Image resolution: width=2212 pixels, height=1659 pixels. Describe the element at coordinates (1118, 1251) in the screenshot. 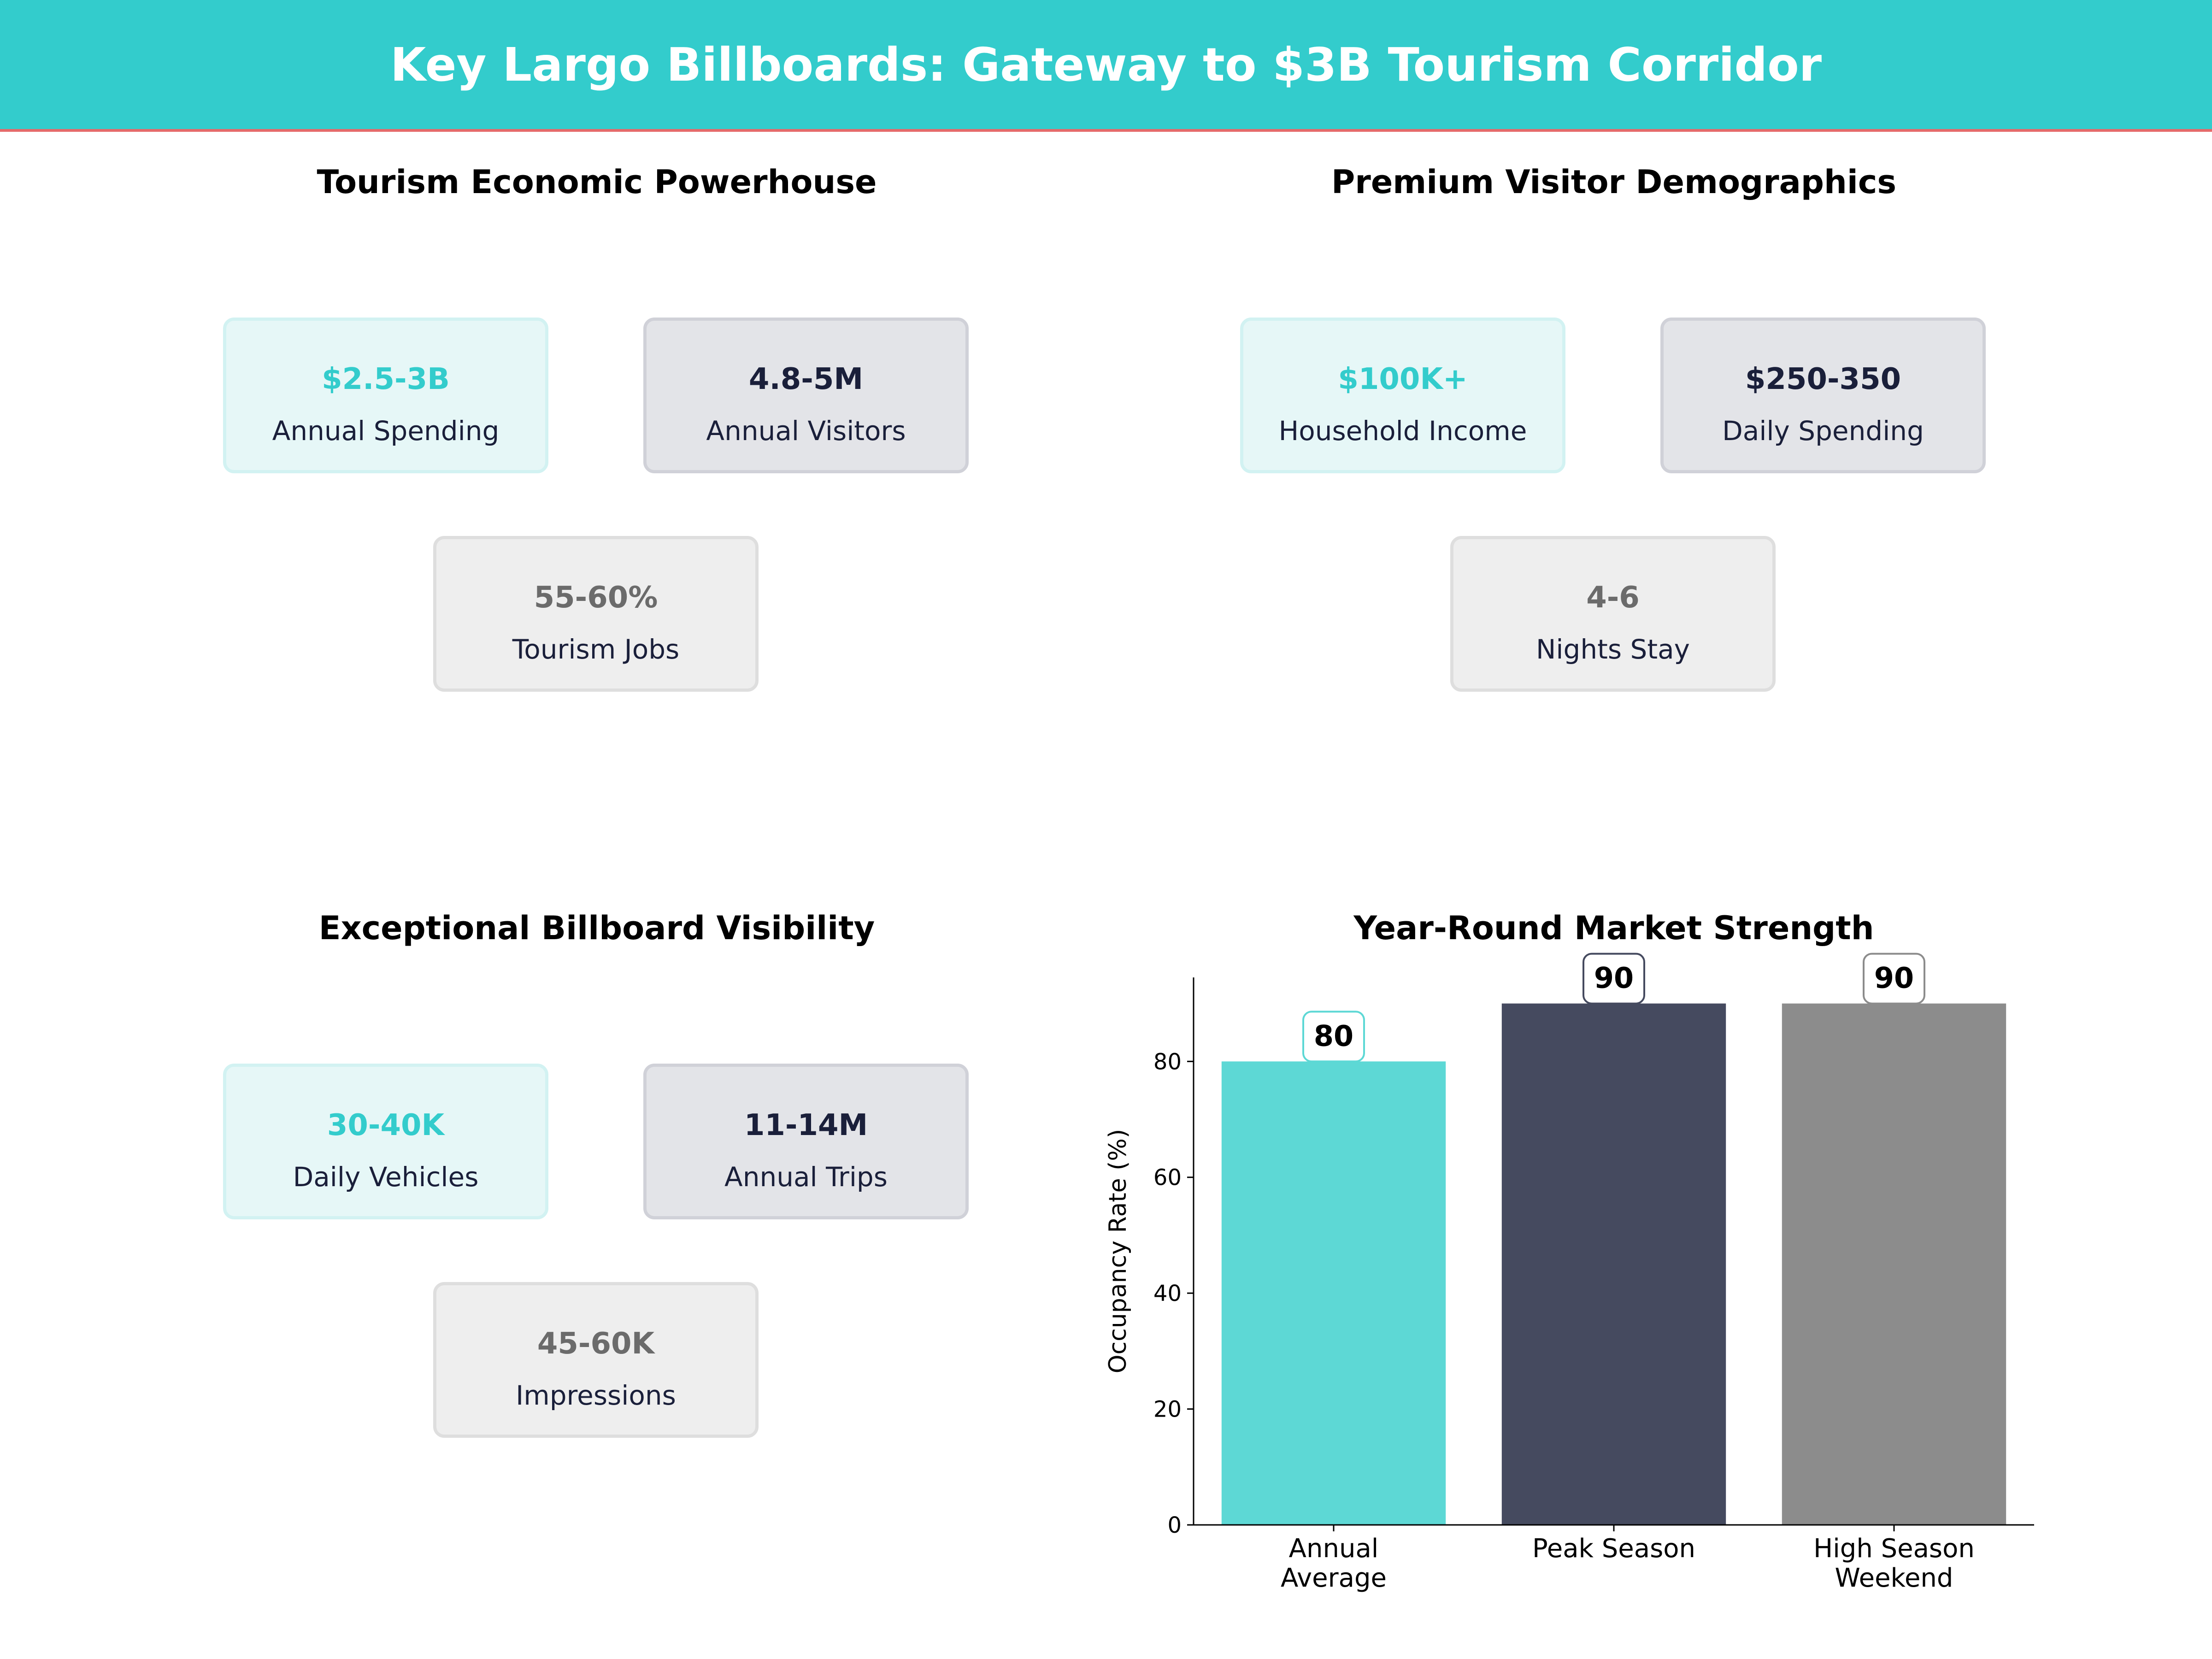

I see `y-axis-label: Occupancy Rate (%)` at that location.